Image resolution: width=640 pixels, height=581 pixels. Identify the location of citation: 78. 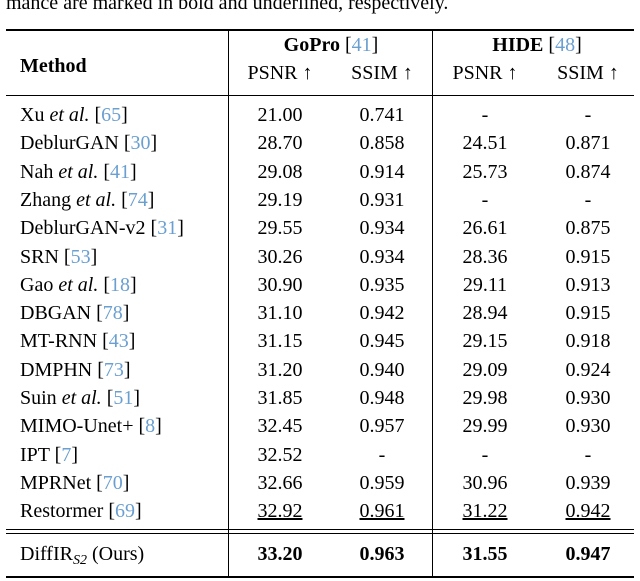
(112, 313).